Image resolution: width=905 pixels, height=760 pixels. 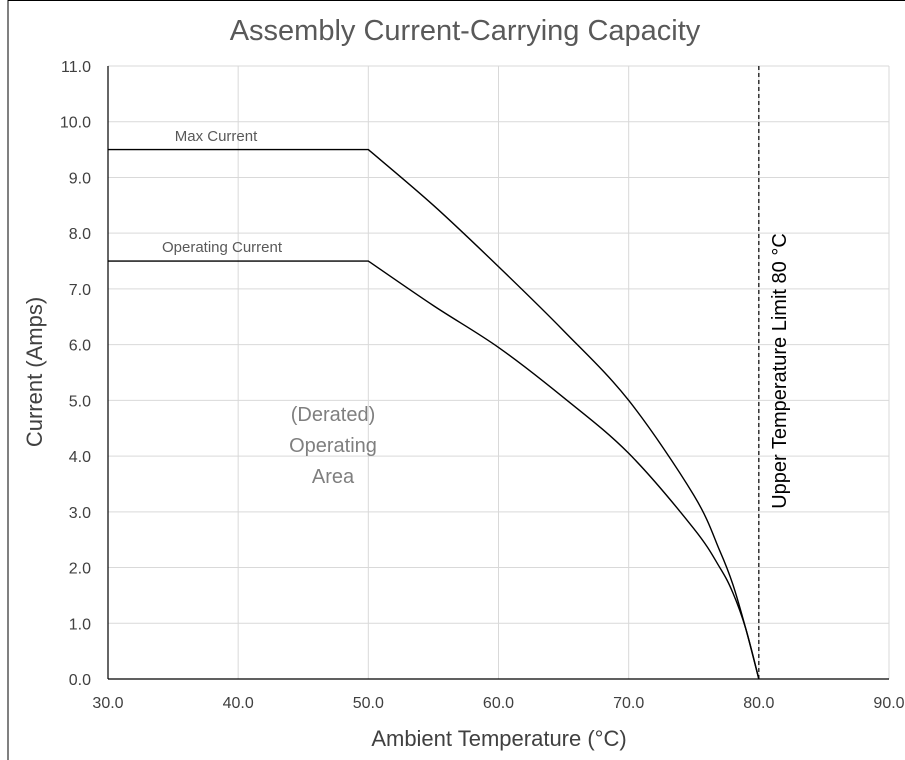 What do you see at coordinates (333, 446) in the screenshot?
I see `annotation-operating: Operating` at bounding box center [333, 446].